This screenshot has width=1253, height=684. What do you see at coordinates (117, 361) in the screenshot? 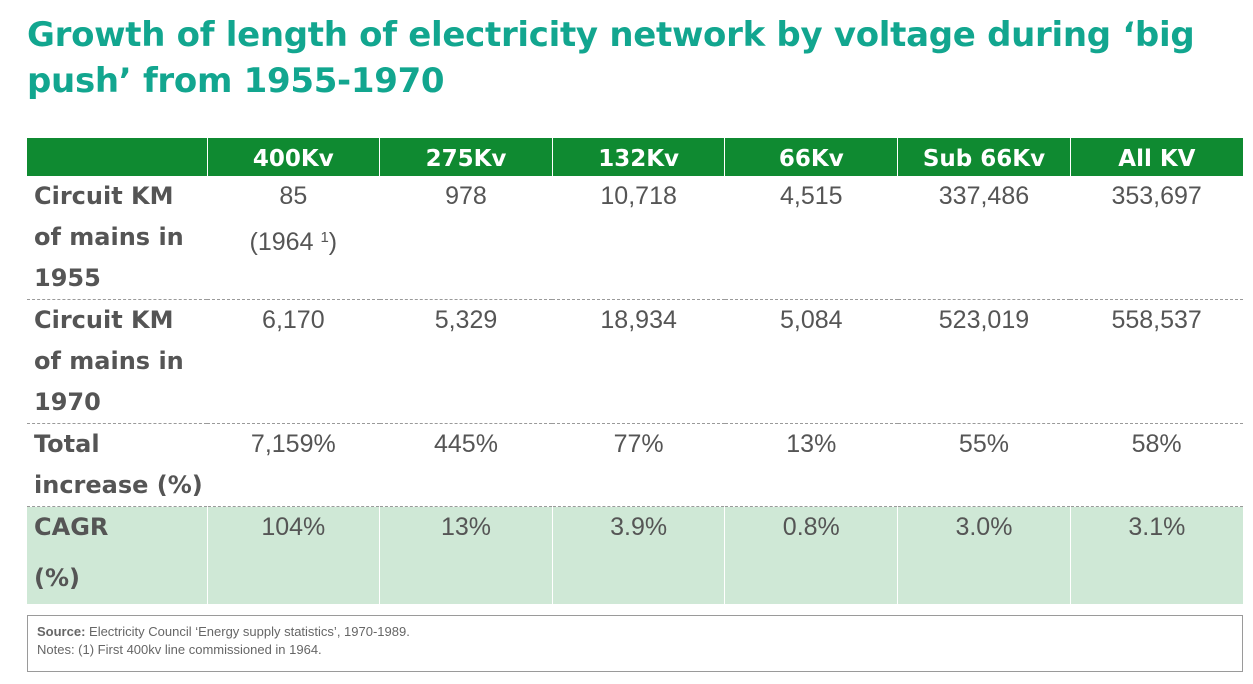
I see `row-label: Circuit KM of mains in 1970` at bounding box center [117, 361].